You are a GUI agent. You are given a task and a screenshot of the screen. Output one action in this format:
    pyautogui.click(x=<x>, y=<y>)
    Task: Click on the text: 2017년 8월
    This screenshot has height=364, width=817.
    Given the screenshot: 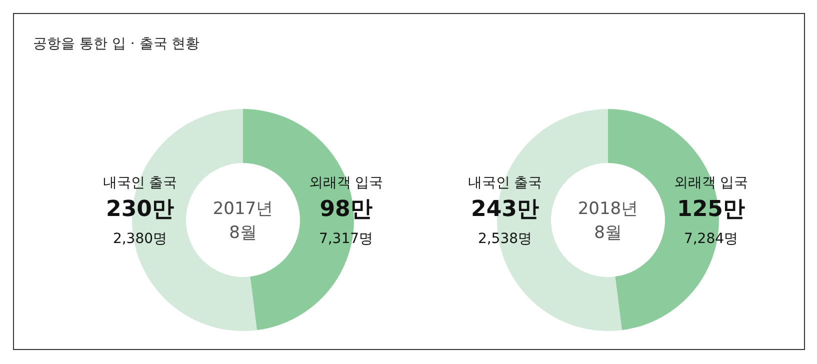 What is the action you would take?
    pyautogui.click(x=243, y=221)
    